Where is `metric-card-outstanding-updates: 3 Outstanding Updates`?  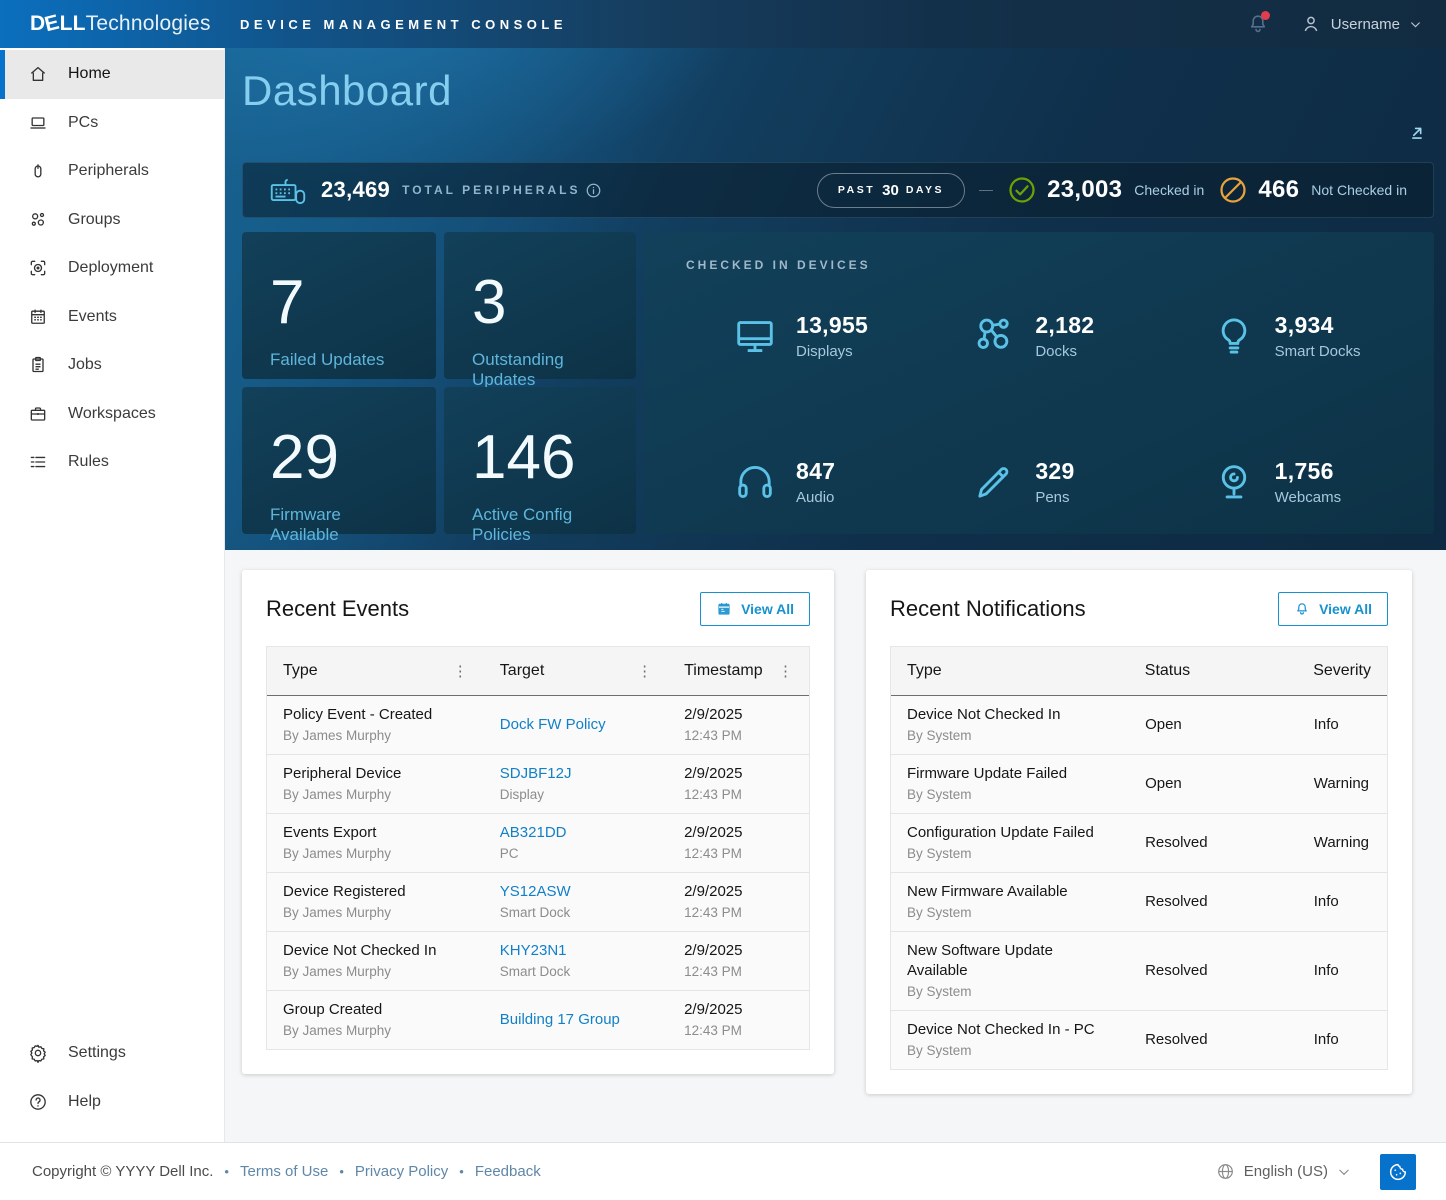 metric-card-outstanding-updates: 3 Outstanding Updates is located at coordinates (540, 310).